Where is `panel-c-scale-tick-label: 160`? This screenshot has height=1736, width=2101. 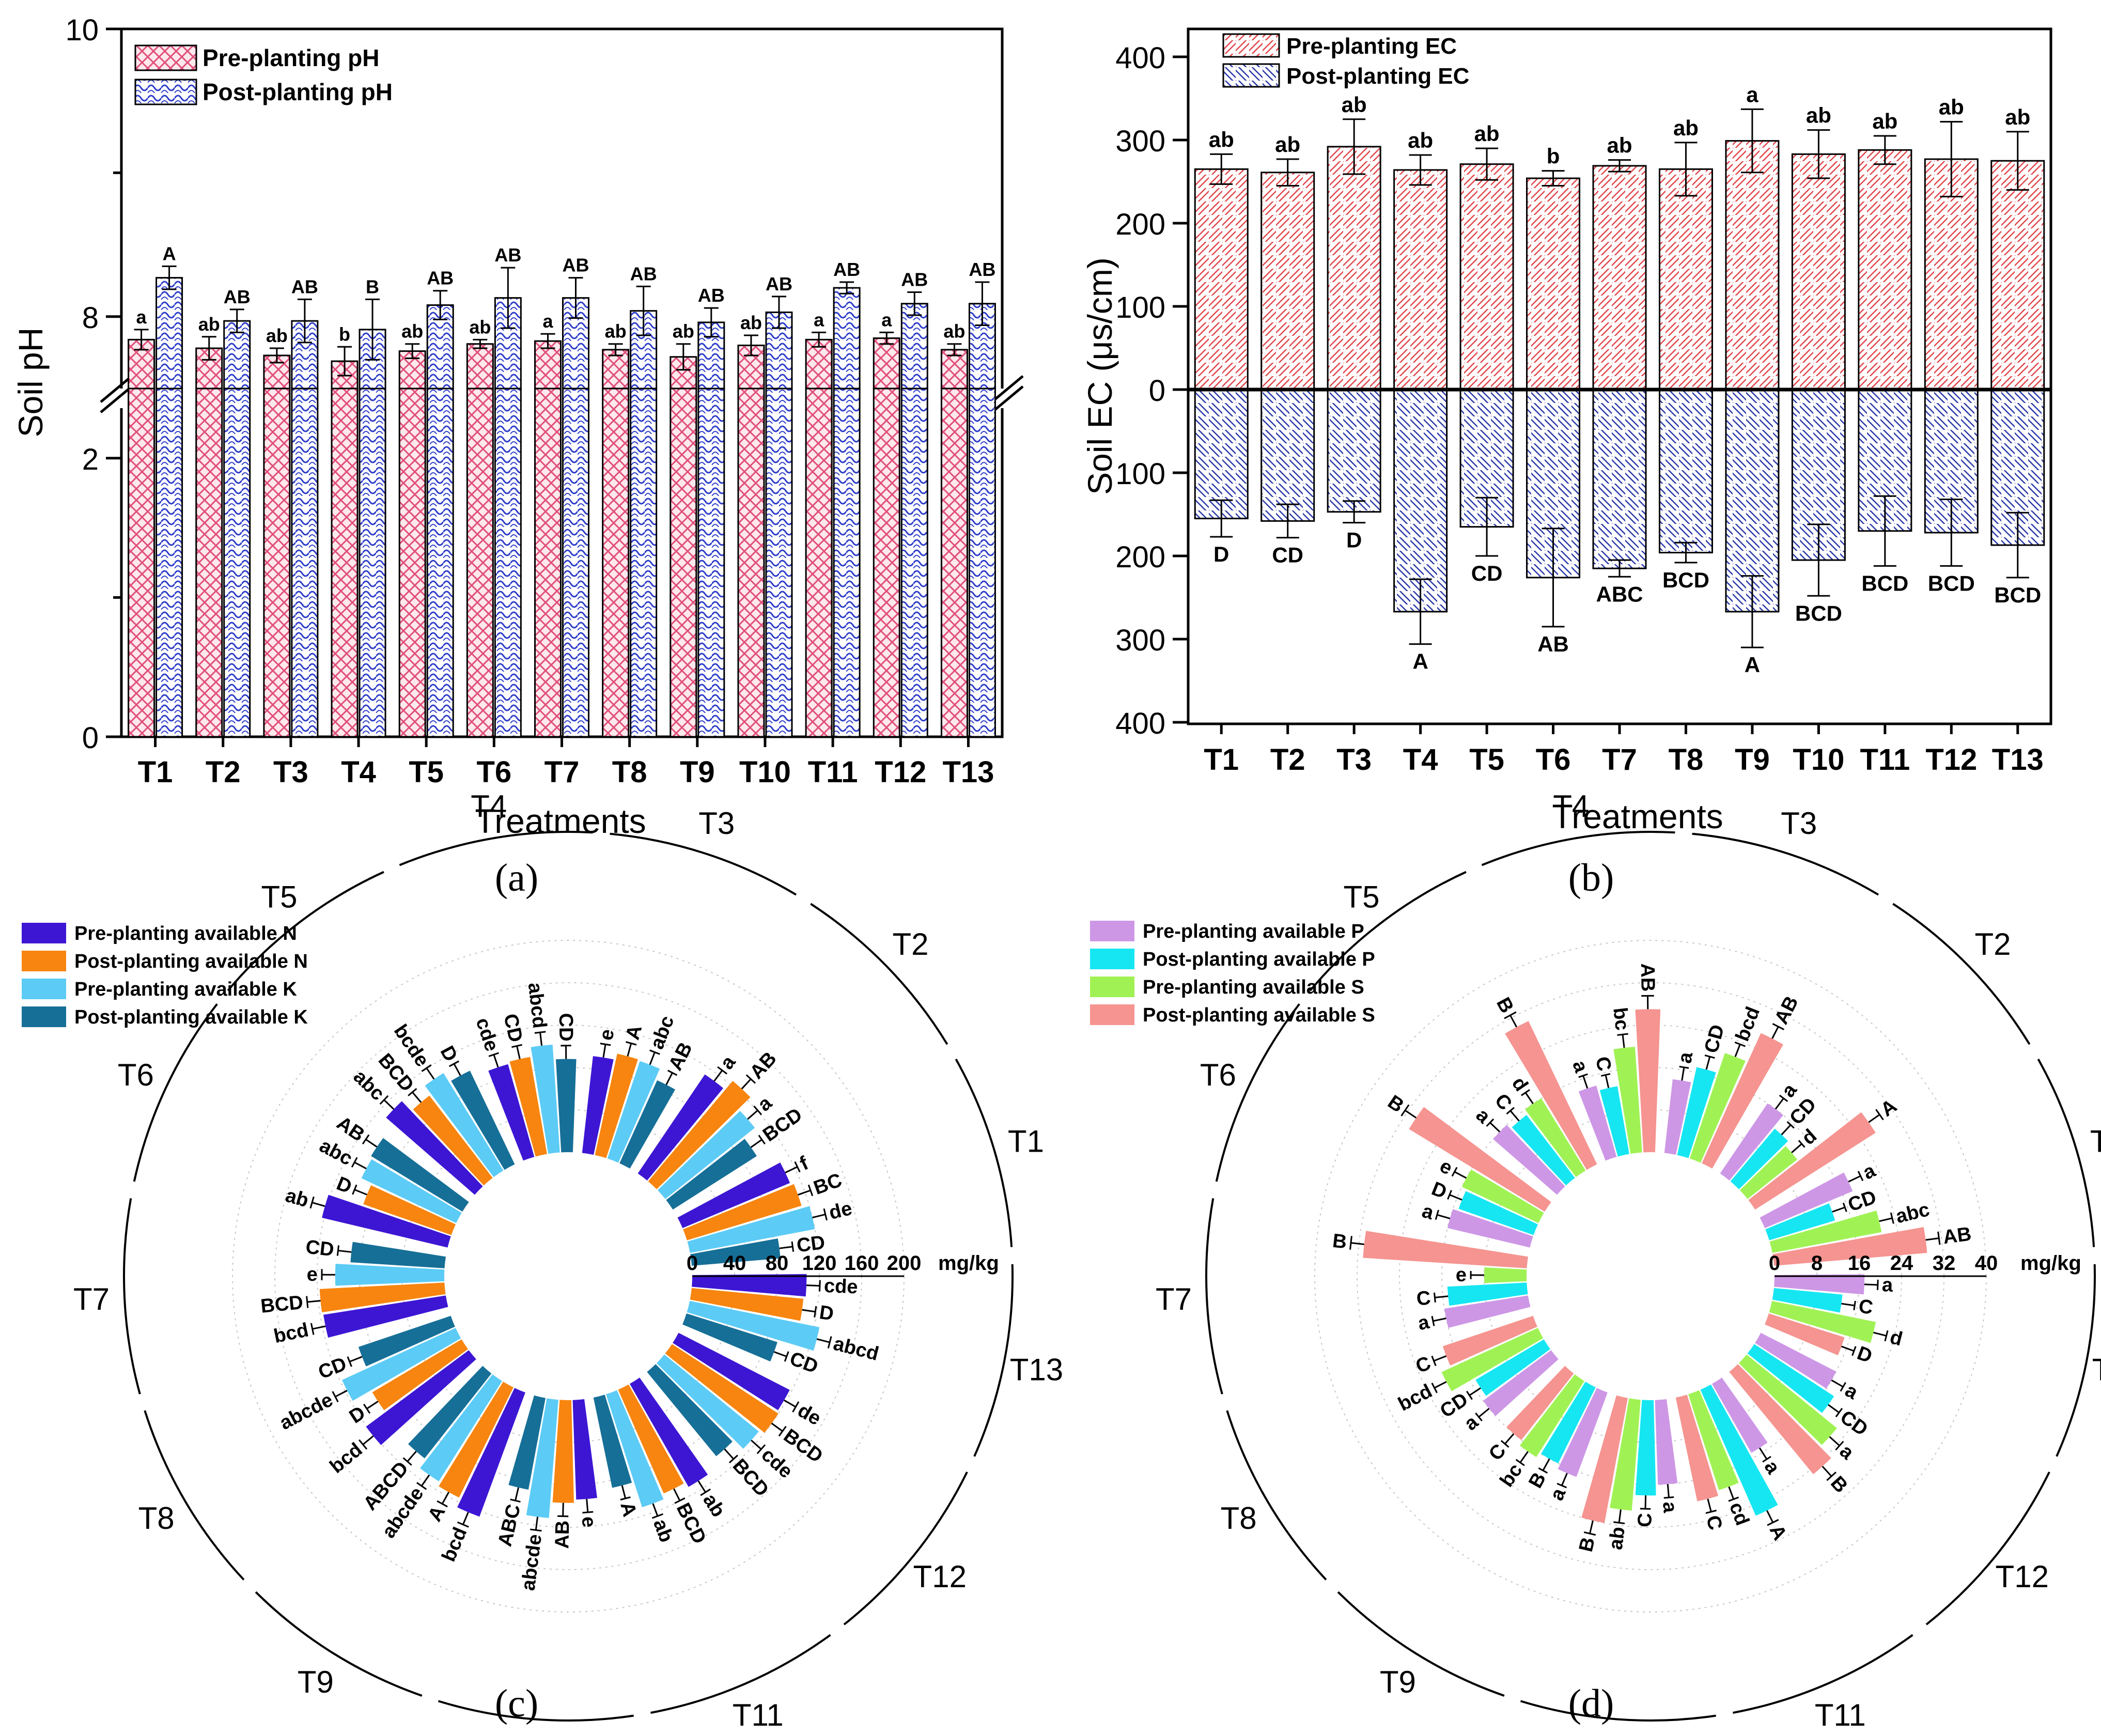 panel-c-scale-tick-label: 160 is located at coordinates (862, 1264).